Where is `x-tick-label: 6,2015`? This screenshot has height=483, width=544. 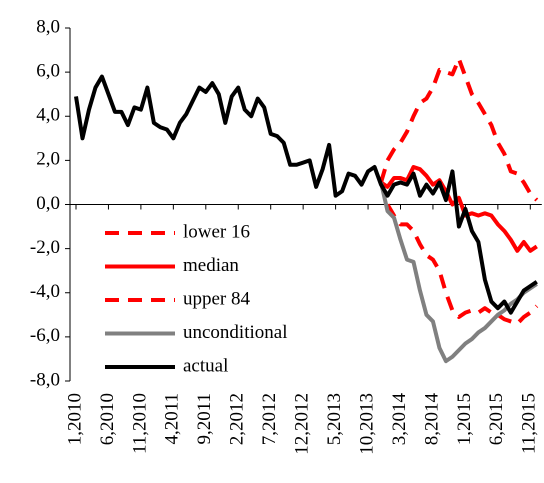
x-tick-label: 6,2015 is located at coordinates (496, 419).